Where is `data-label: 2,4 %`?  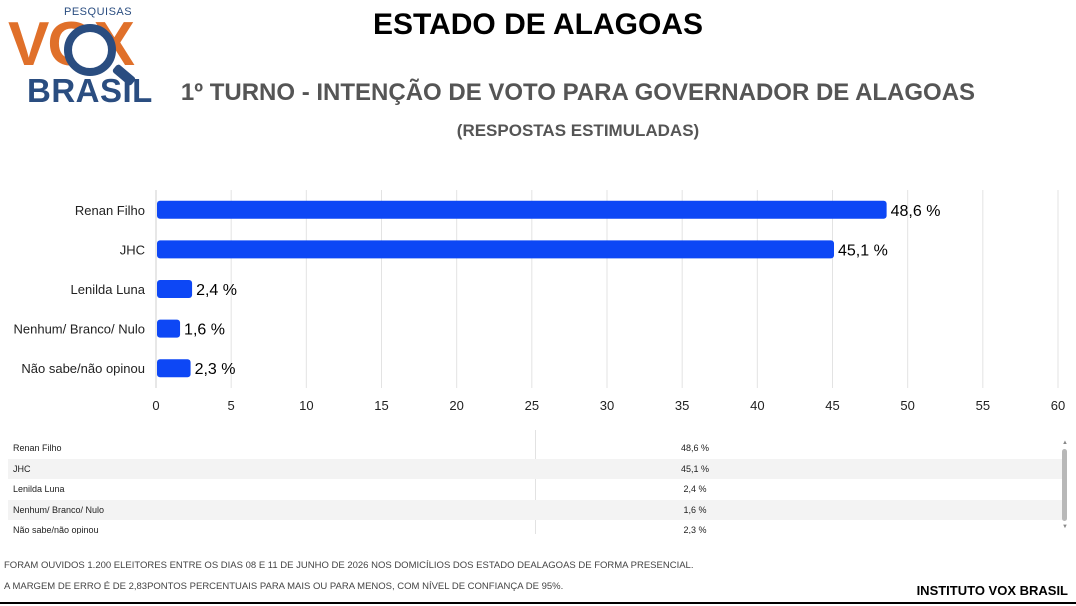
data-label: 2,4 % is located at coordinates (216, 290).